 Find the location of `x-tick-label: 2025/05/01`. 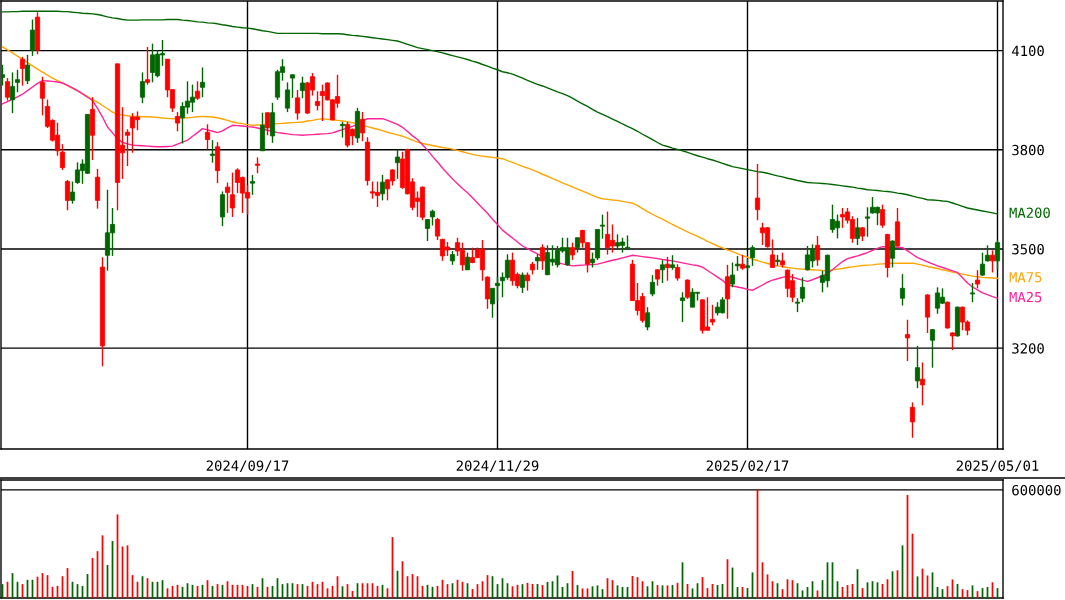

x-tick-label: 2025/05/01 is located at coordinates (997, 466).